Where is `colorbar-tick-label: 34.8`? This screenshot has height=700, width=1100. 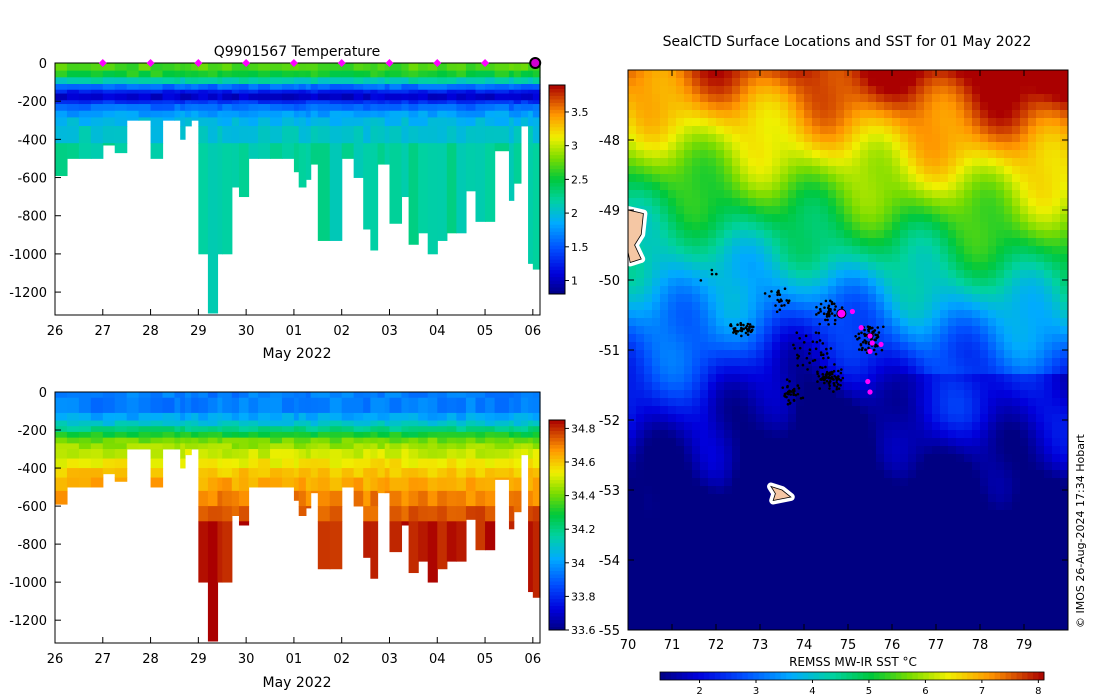 colorbar-tick-label: 34.8 is located at coordinates (583, 428).